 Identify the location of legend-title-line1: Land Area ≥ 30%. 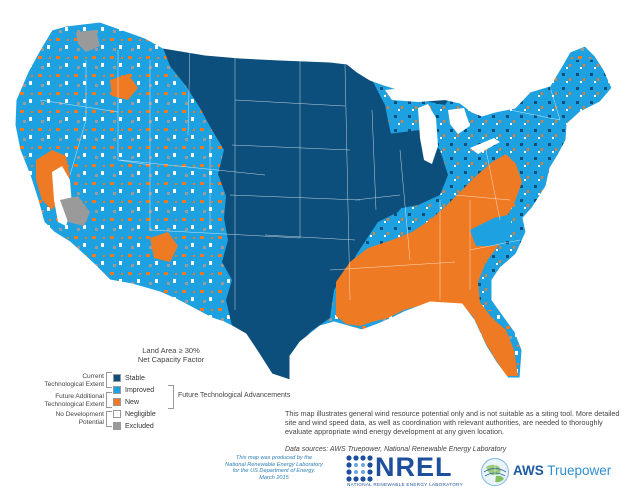
(171, 350).